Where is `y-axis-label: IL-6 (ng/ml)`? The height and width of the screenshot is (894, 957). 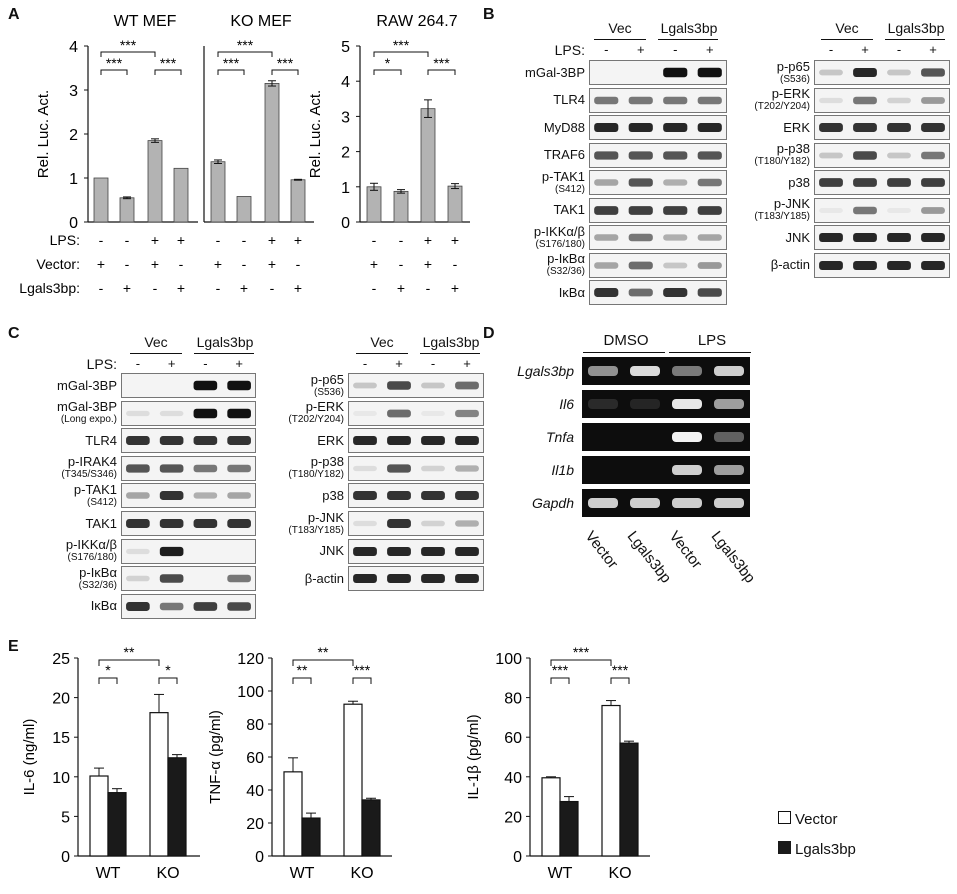 y-axis-label: IL-6 (ng/ml) is located at coordinates (29, 757).